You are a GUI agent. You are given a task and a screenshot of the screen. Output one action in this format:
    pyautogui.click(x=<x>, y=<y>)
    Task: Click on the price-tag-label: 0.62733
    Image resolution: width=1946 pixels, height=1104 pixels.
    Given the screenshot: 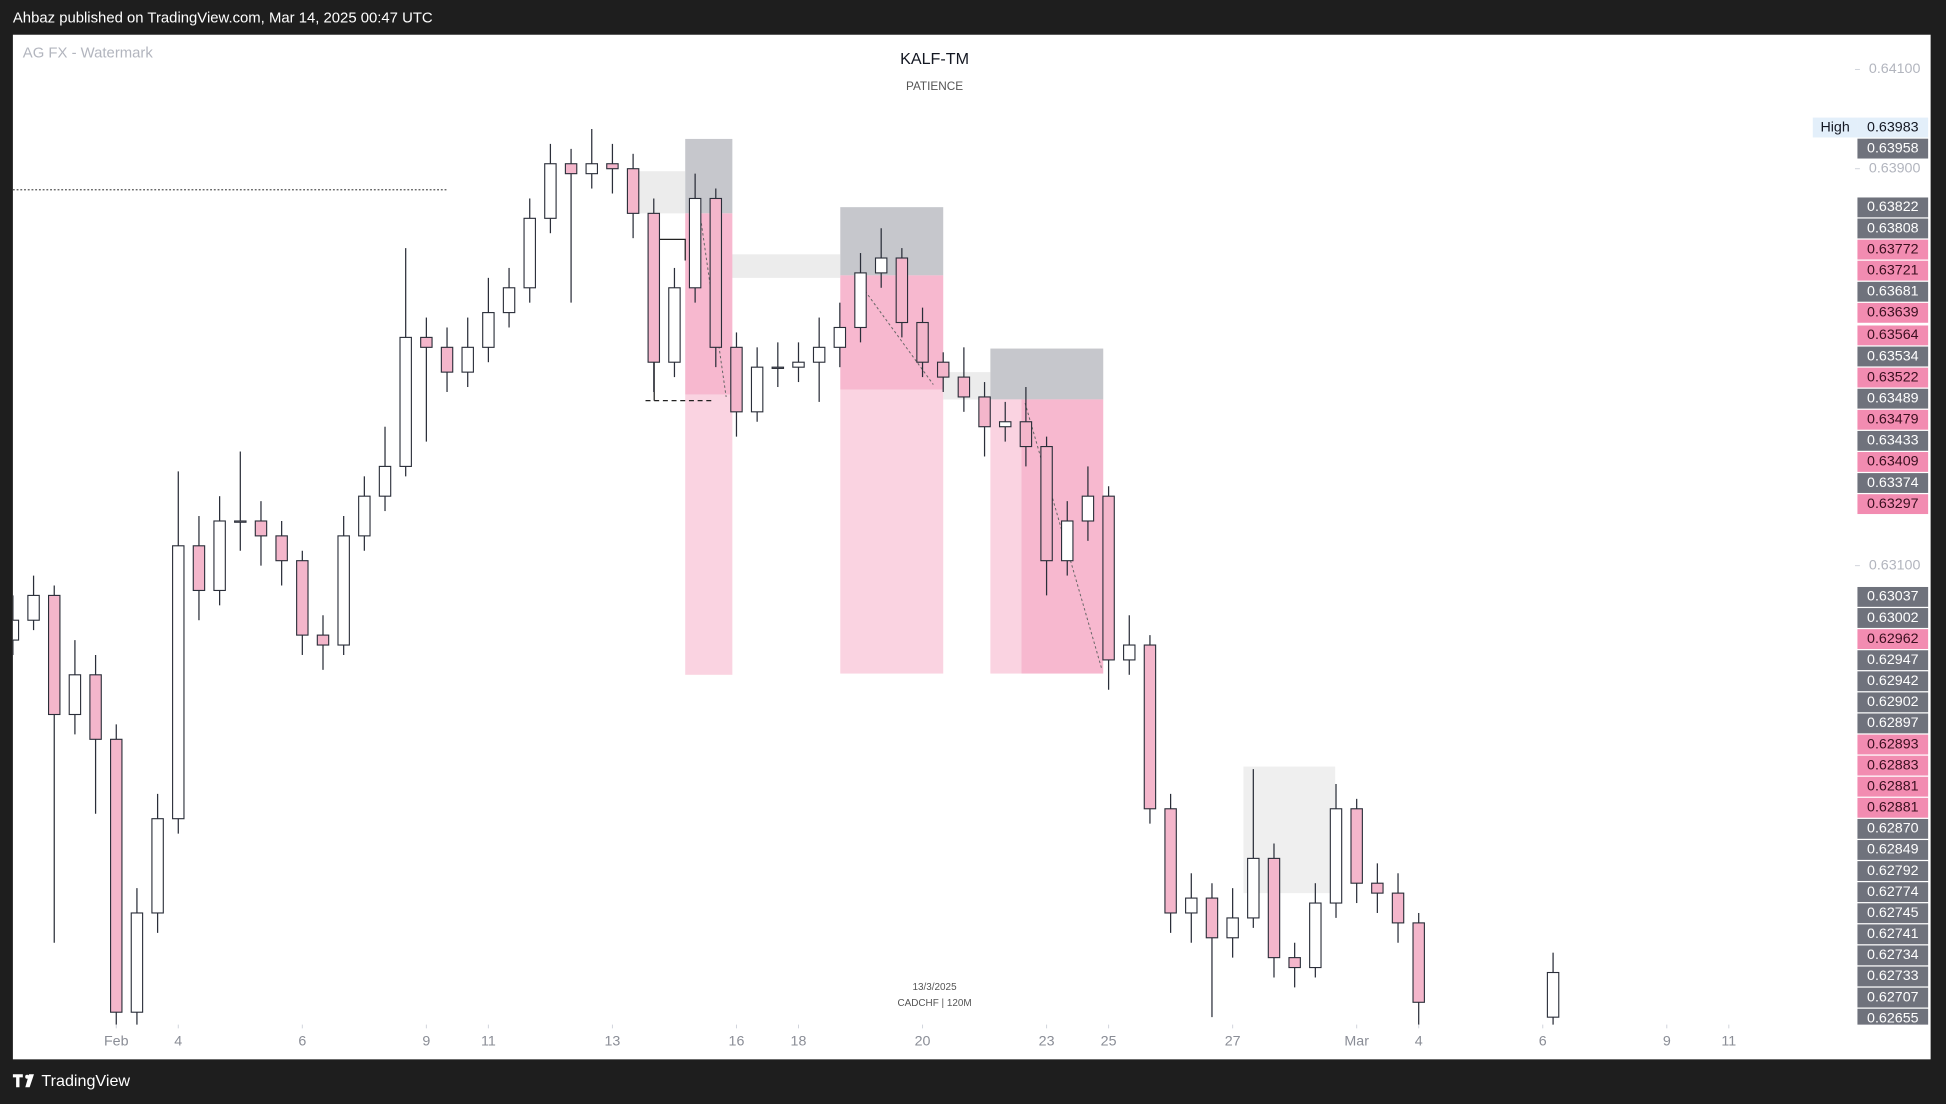 What is the action you would take?
    pyautogui.click(x=1893, y=976)
    